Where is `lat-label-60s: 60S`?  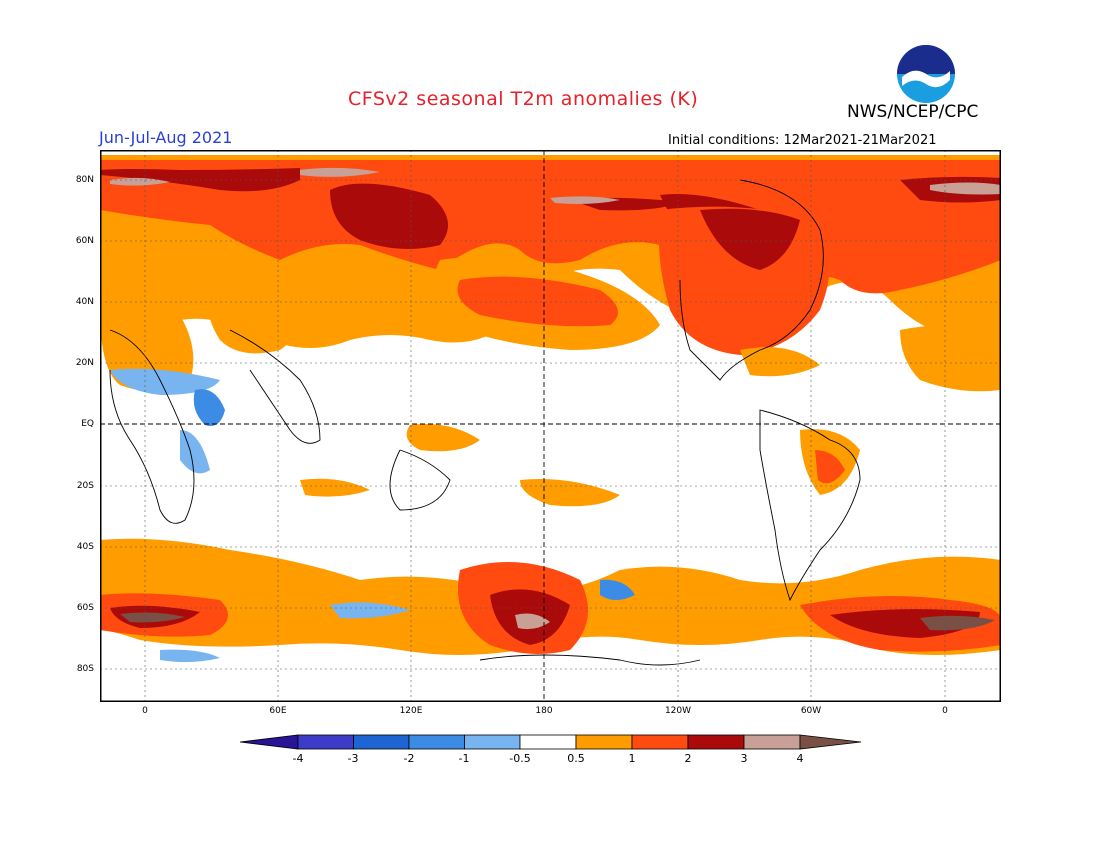
lat-label-60s: 60S is located at coordinates (85, 608).